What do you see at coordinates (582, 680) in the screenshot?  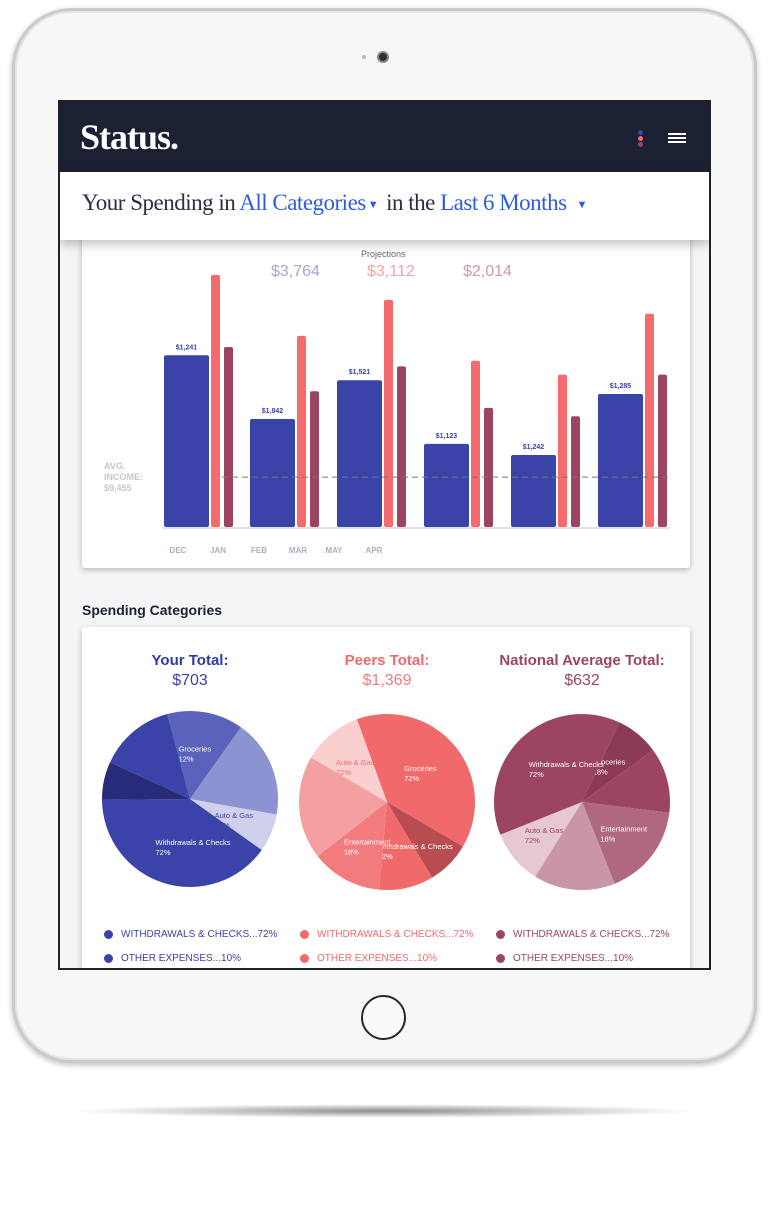 I see `pie-total-national: $632` at bounding box center [582, 680].